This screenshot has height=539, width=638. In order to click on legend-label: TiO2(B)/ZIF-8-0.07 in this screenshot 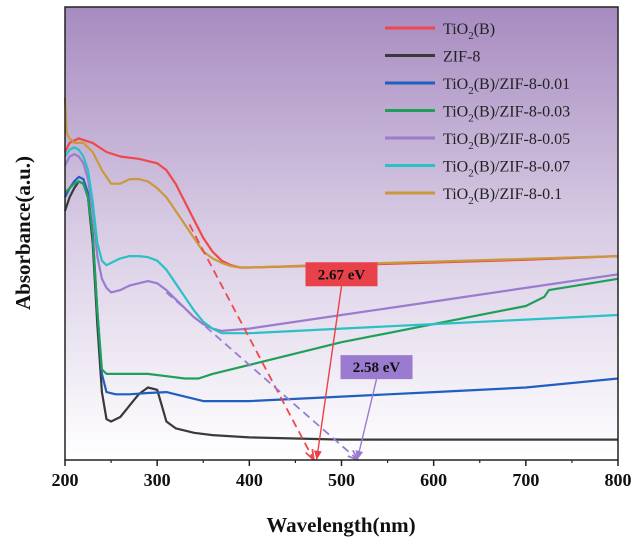, I will do `click(506, 169)`.